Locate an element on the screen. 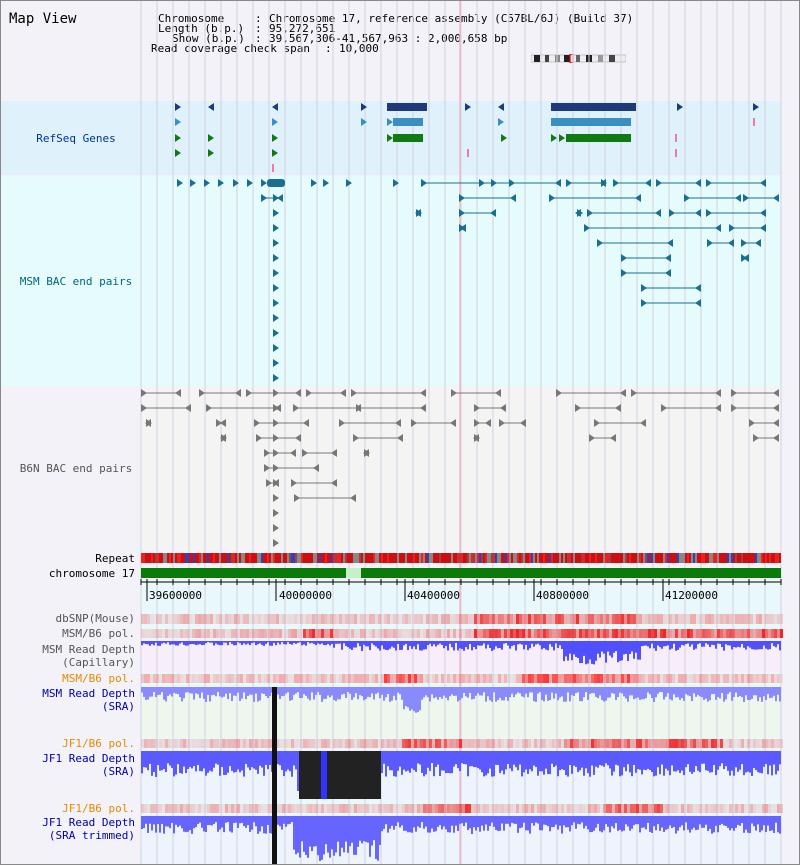  track-label-msm-b6-pol-2: MSM/B6 pol. is located at coordinates (98, 678).